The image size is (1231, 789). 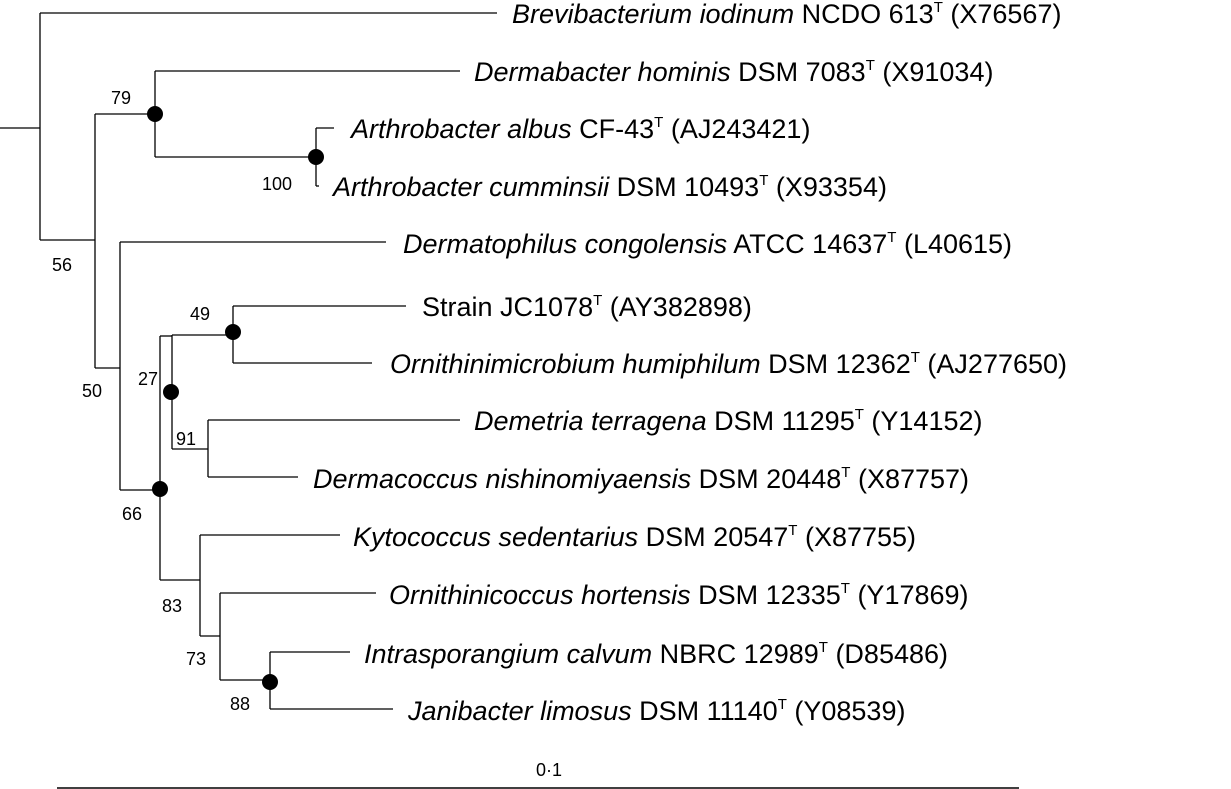 What do you see at coordinates (770, 479) in the screenshot?
I see `taxon-strain: DSM 20448` at bounding box center [770, 479].